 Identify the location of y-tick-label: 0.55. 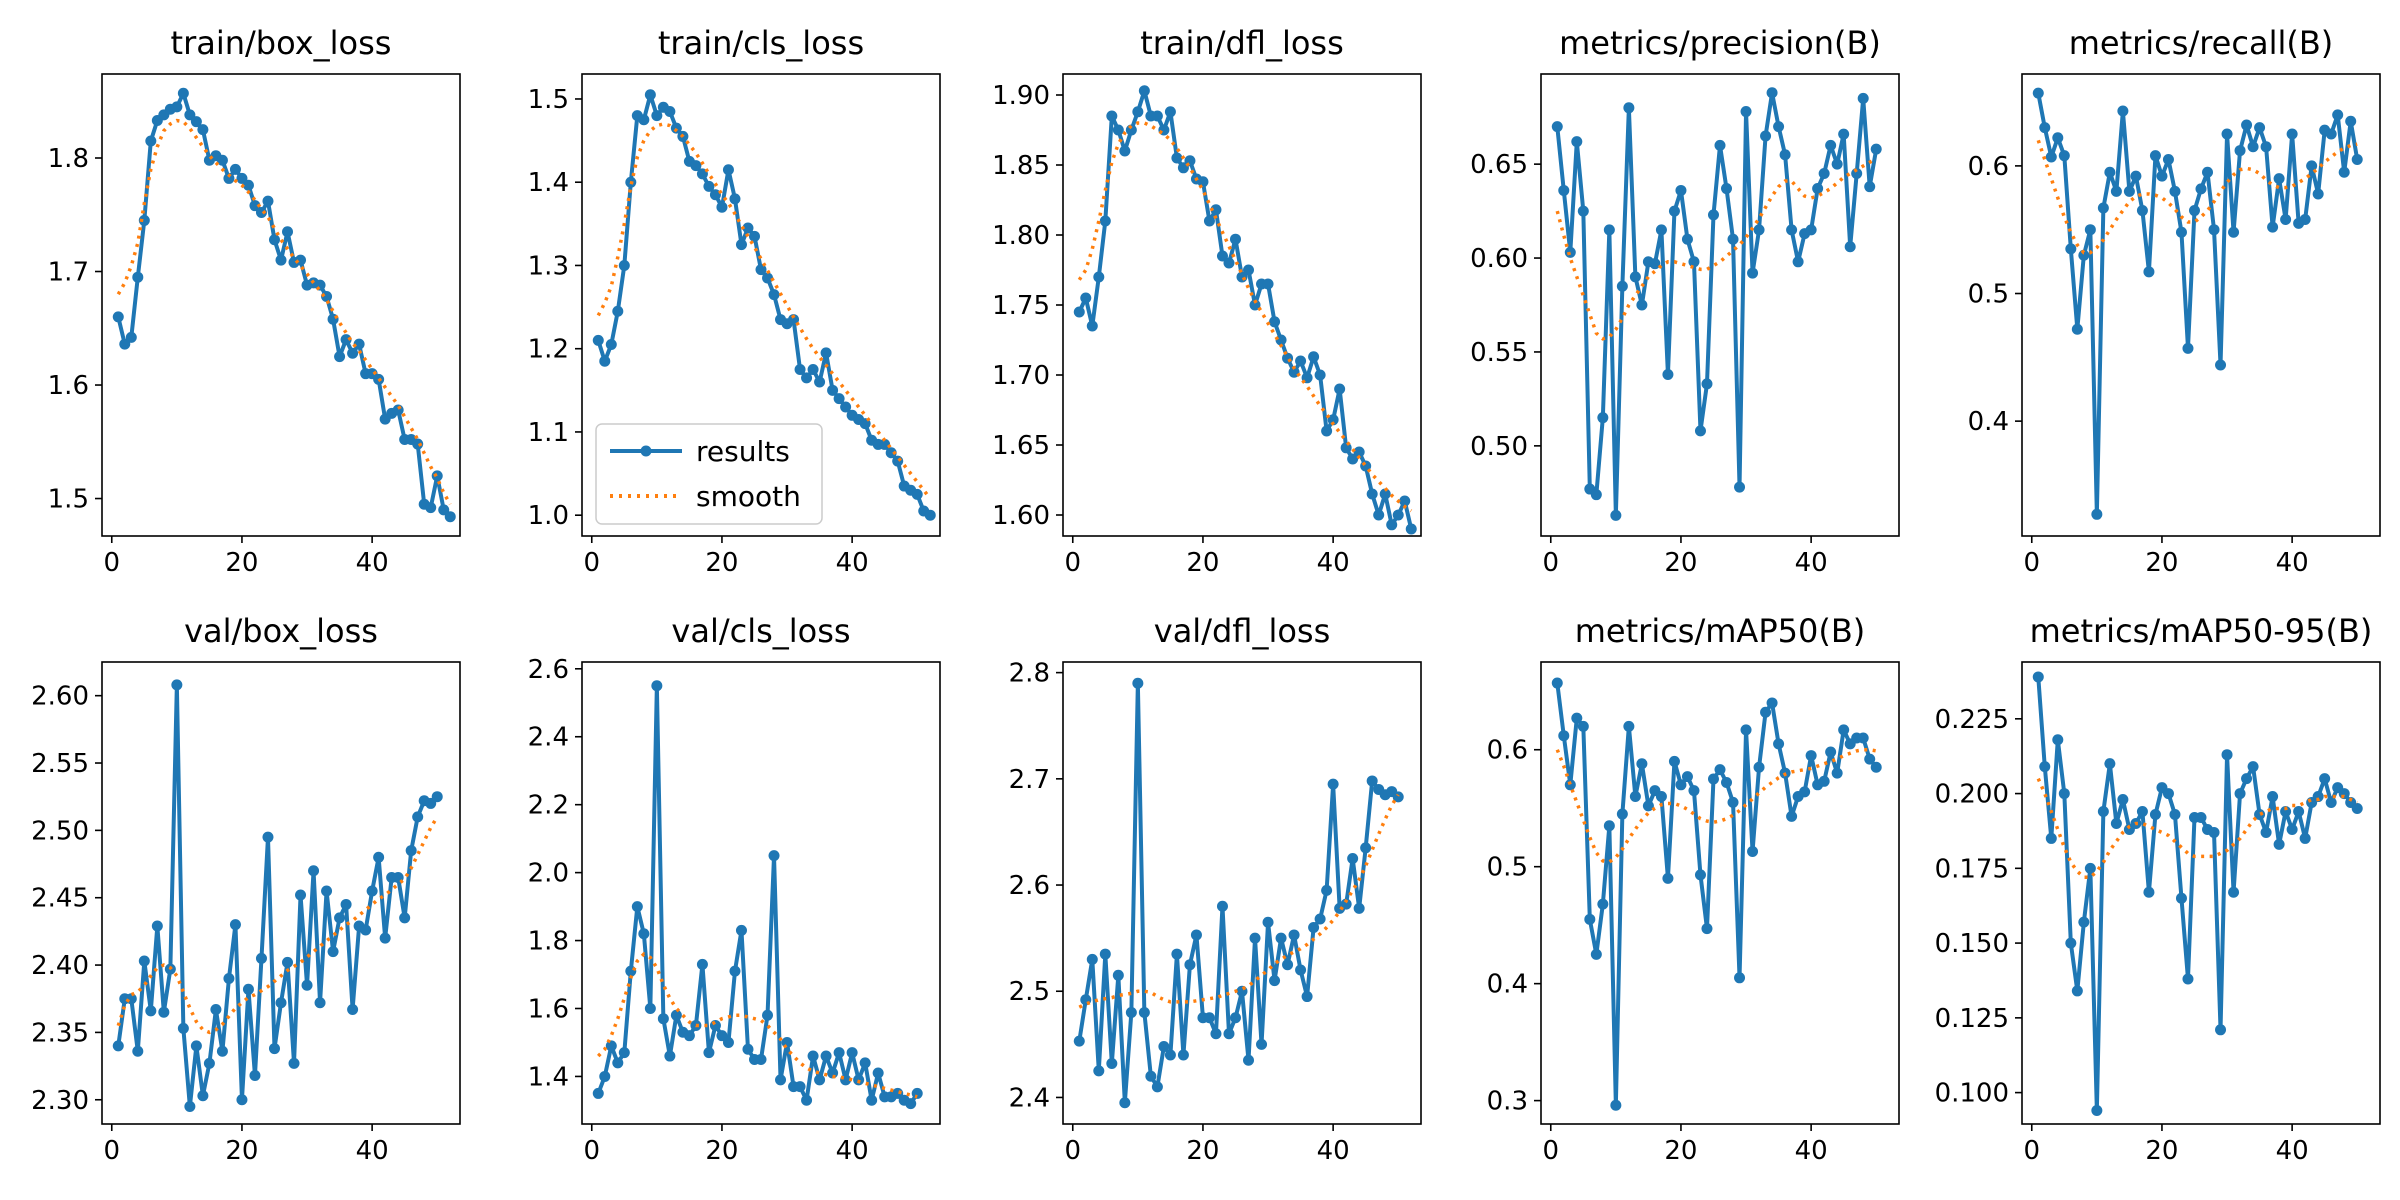
(1499, 353).